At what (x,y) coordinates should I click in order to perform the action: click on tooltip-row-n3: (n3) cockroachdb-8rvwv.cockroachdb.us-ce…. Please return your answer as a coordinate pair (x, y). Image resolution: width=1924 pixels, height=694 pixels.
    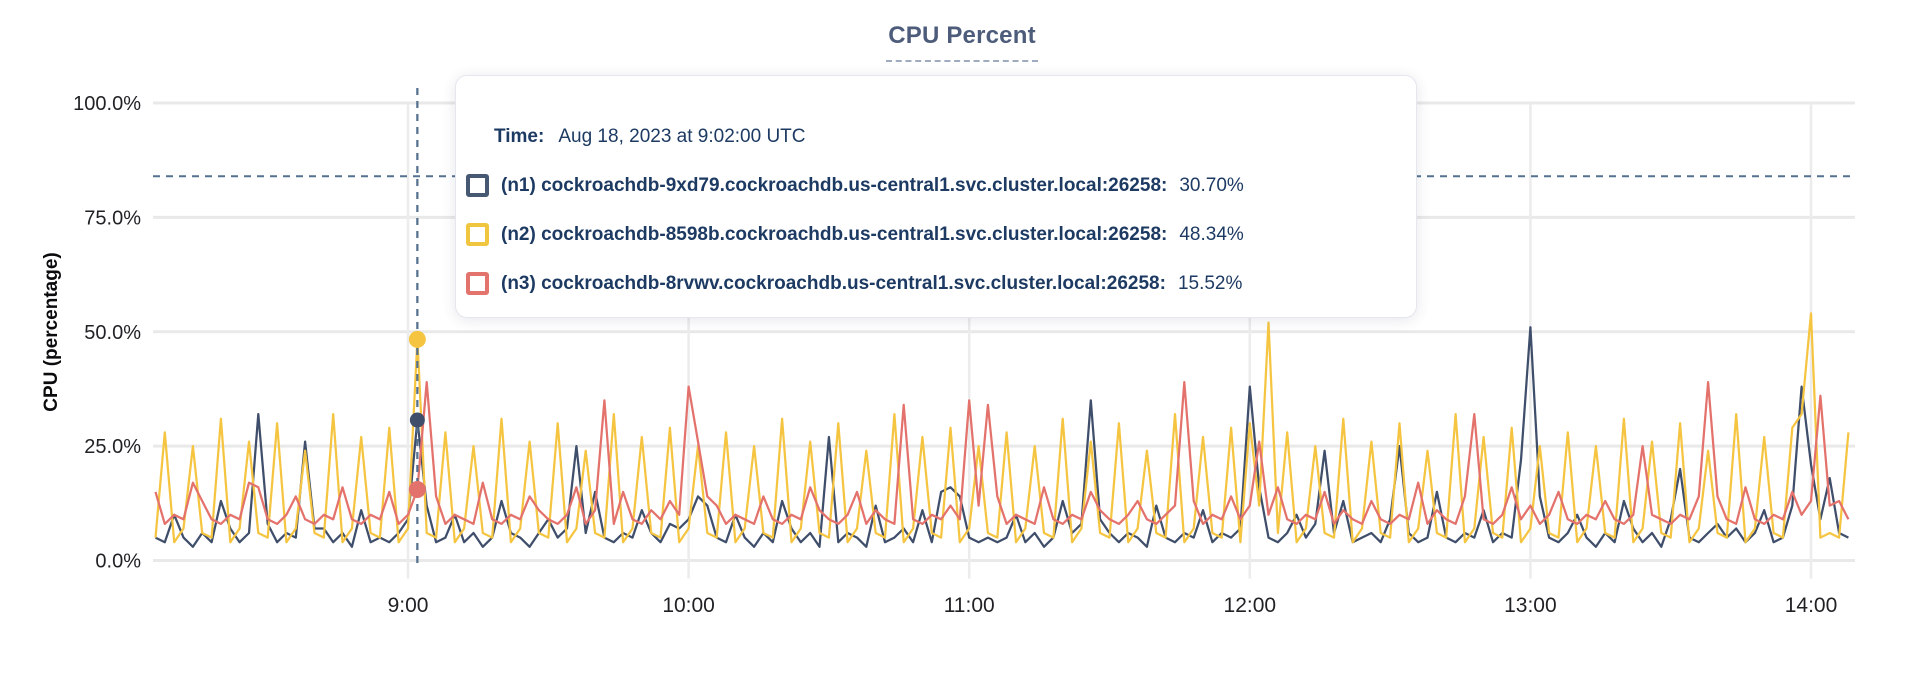
    Looking at the image, I should click on (941, 283).